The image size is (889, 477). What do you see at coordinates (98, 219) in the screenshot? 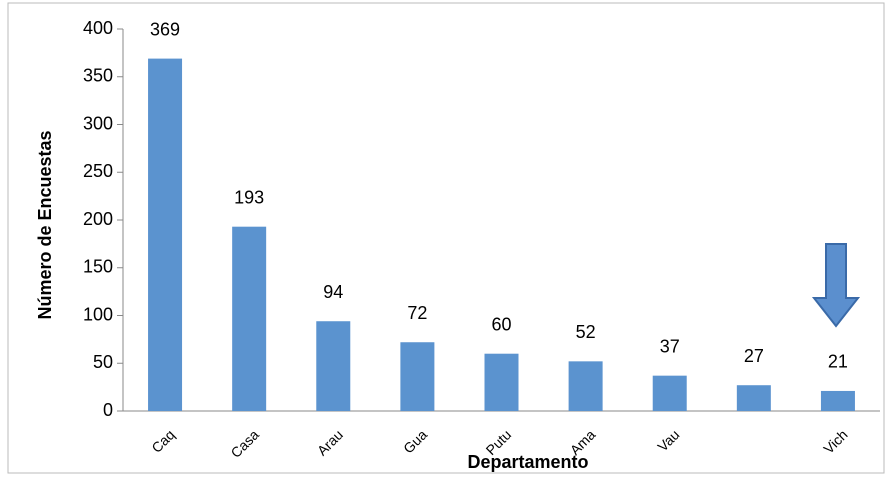
I see `y-tick-label: 200` at bounding box center [98, 219].